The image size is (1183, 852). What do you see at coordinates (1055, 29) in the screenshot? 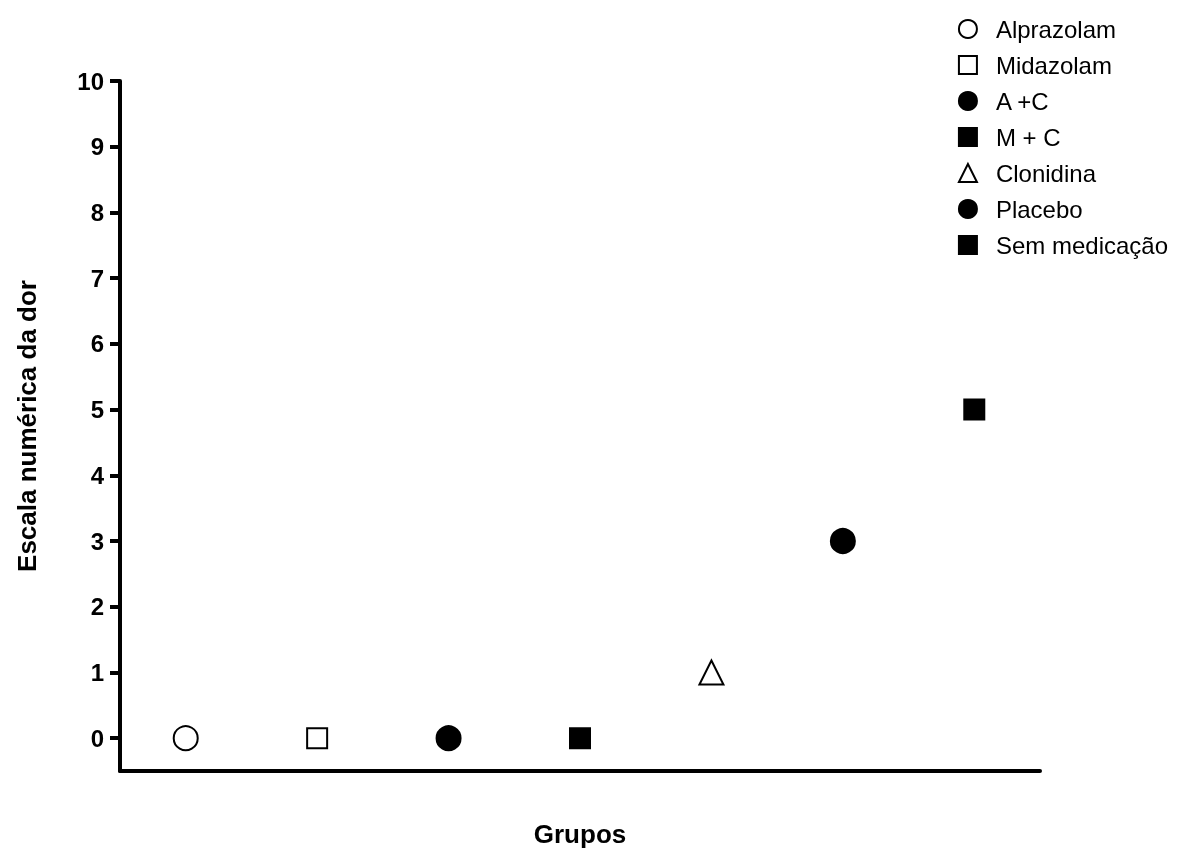
I see `legend-label: Alprazolam` at bounding box center [1055, 29].